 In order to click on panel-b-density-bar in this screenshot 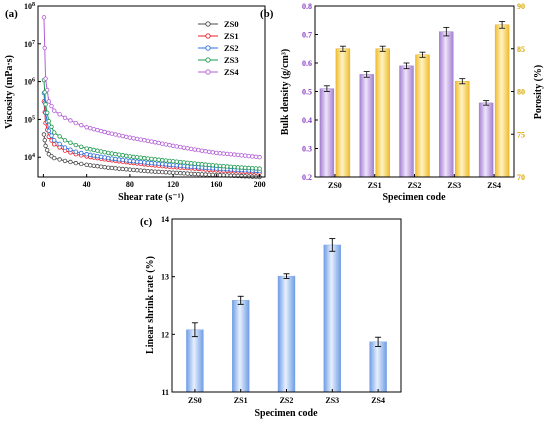, I will do `click(406, 121)`.